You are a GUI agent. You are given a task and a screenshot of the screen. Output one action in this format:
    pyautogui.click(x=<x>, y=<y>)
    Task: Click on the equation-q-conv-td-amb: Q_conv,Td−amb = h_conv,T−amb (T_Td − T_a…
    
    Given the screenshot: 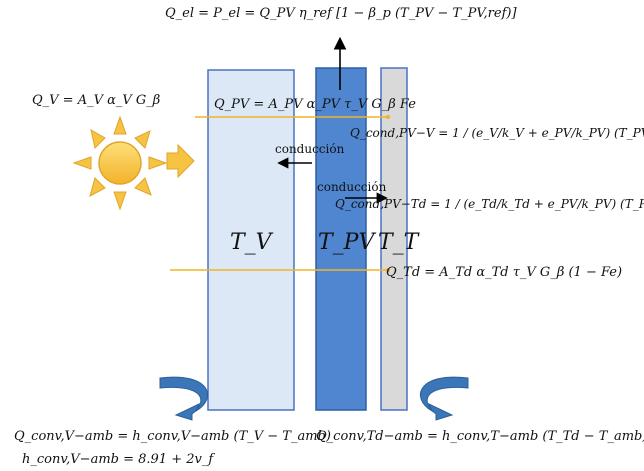 What is the action you would take?
    pyautogui.click(x=480, y=436)
    